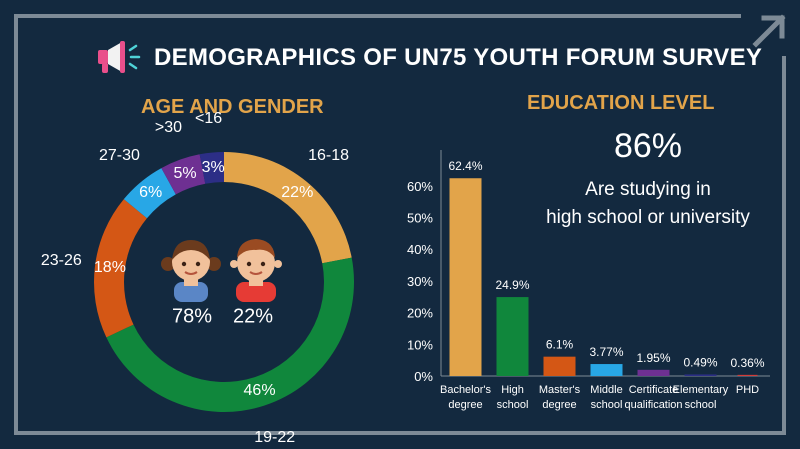 This screenshot has width=800, height=449. Describe the element at coordinates (259, 391) in the screenshot. I see `slice-percentage: 46%` at that location.